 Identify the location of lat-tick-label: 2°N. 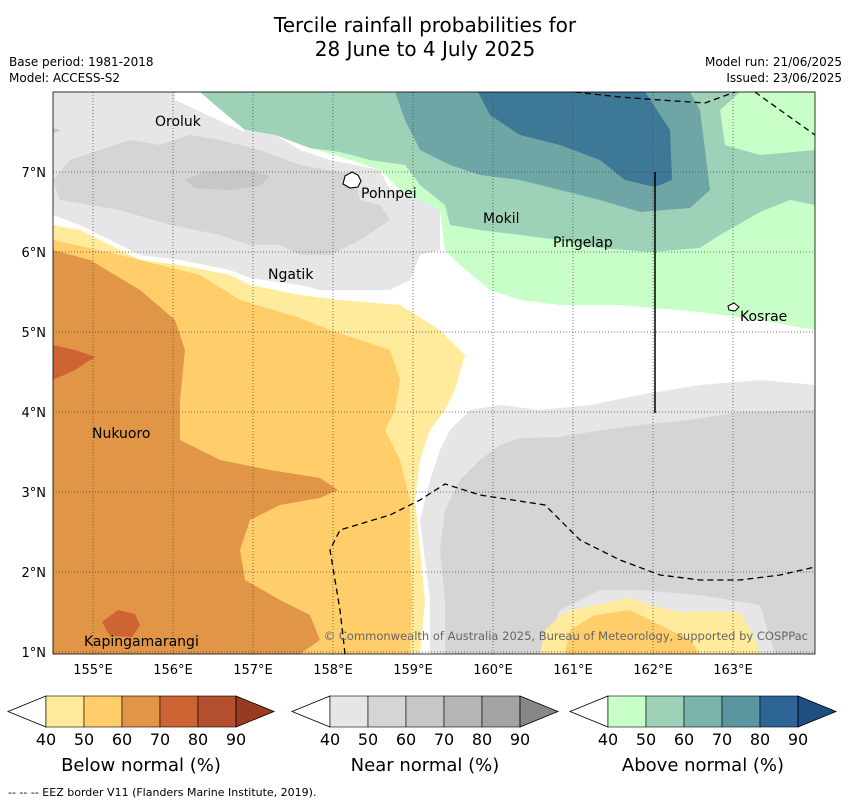
(34, 573).